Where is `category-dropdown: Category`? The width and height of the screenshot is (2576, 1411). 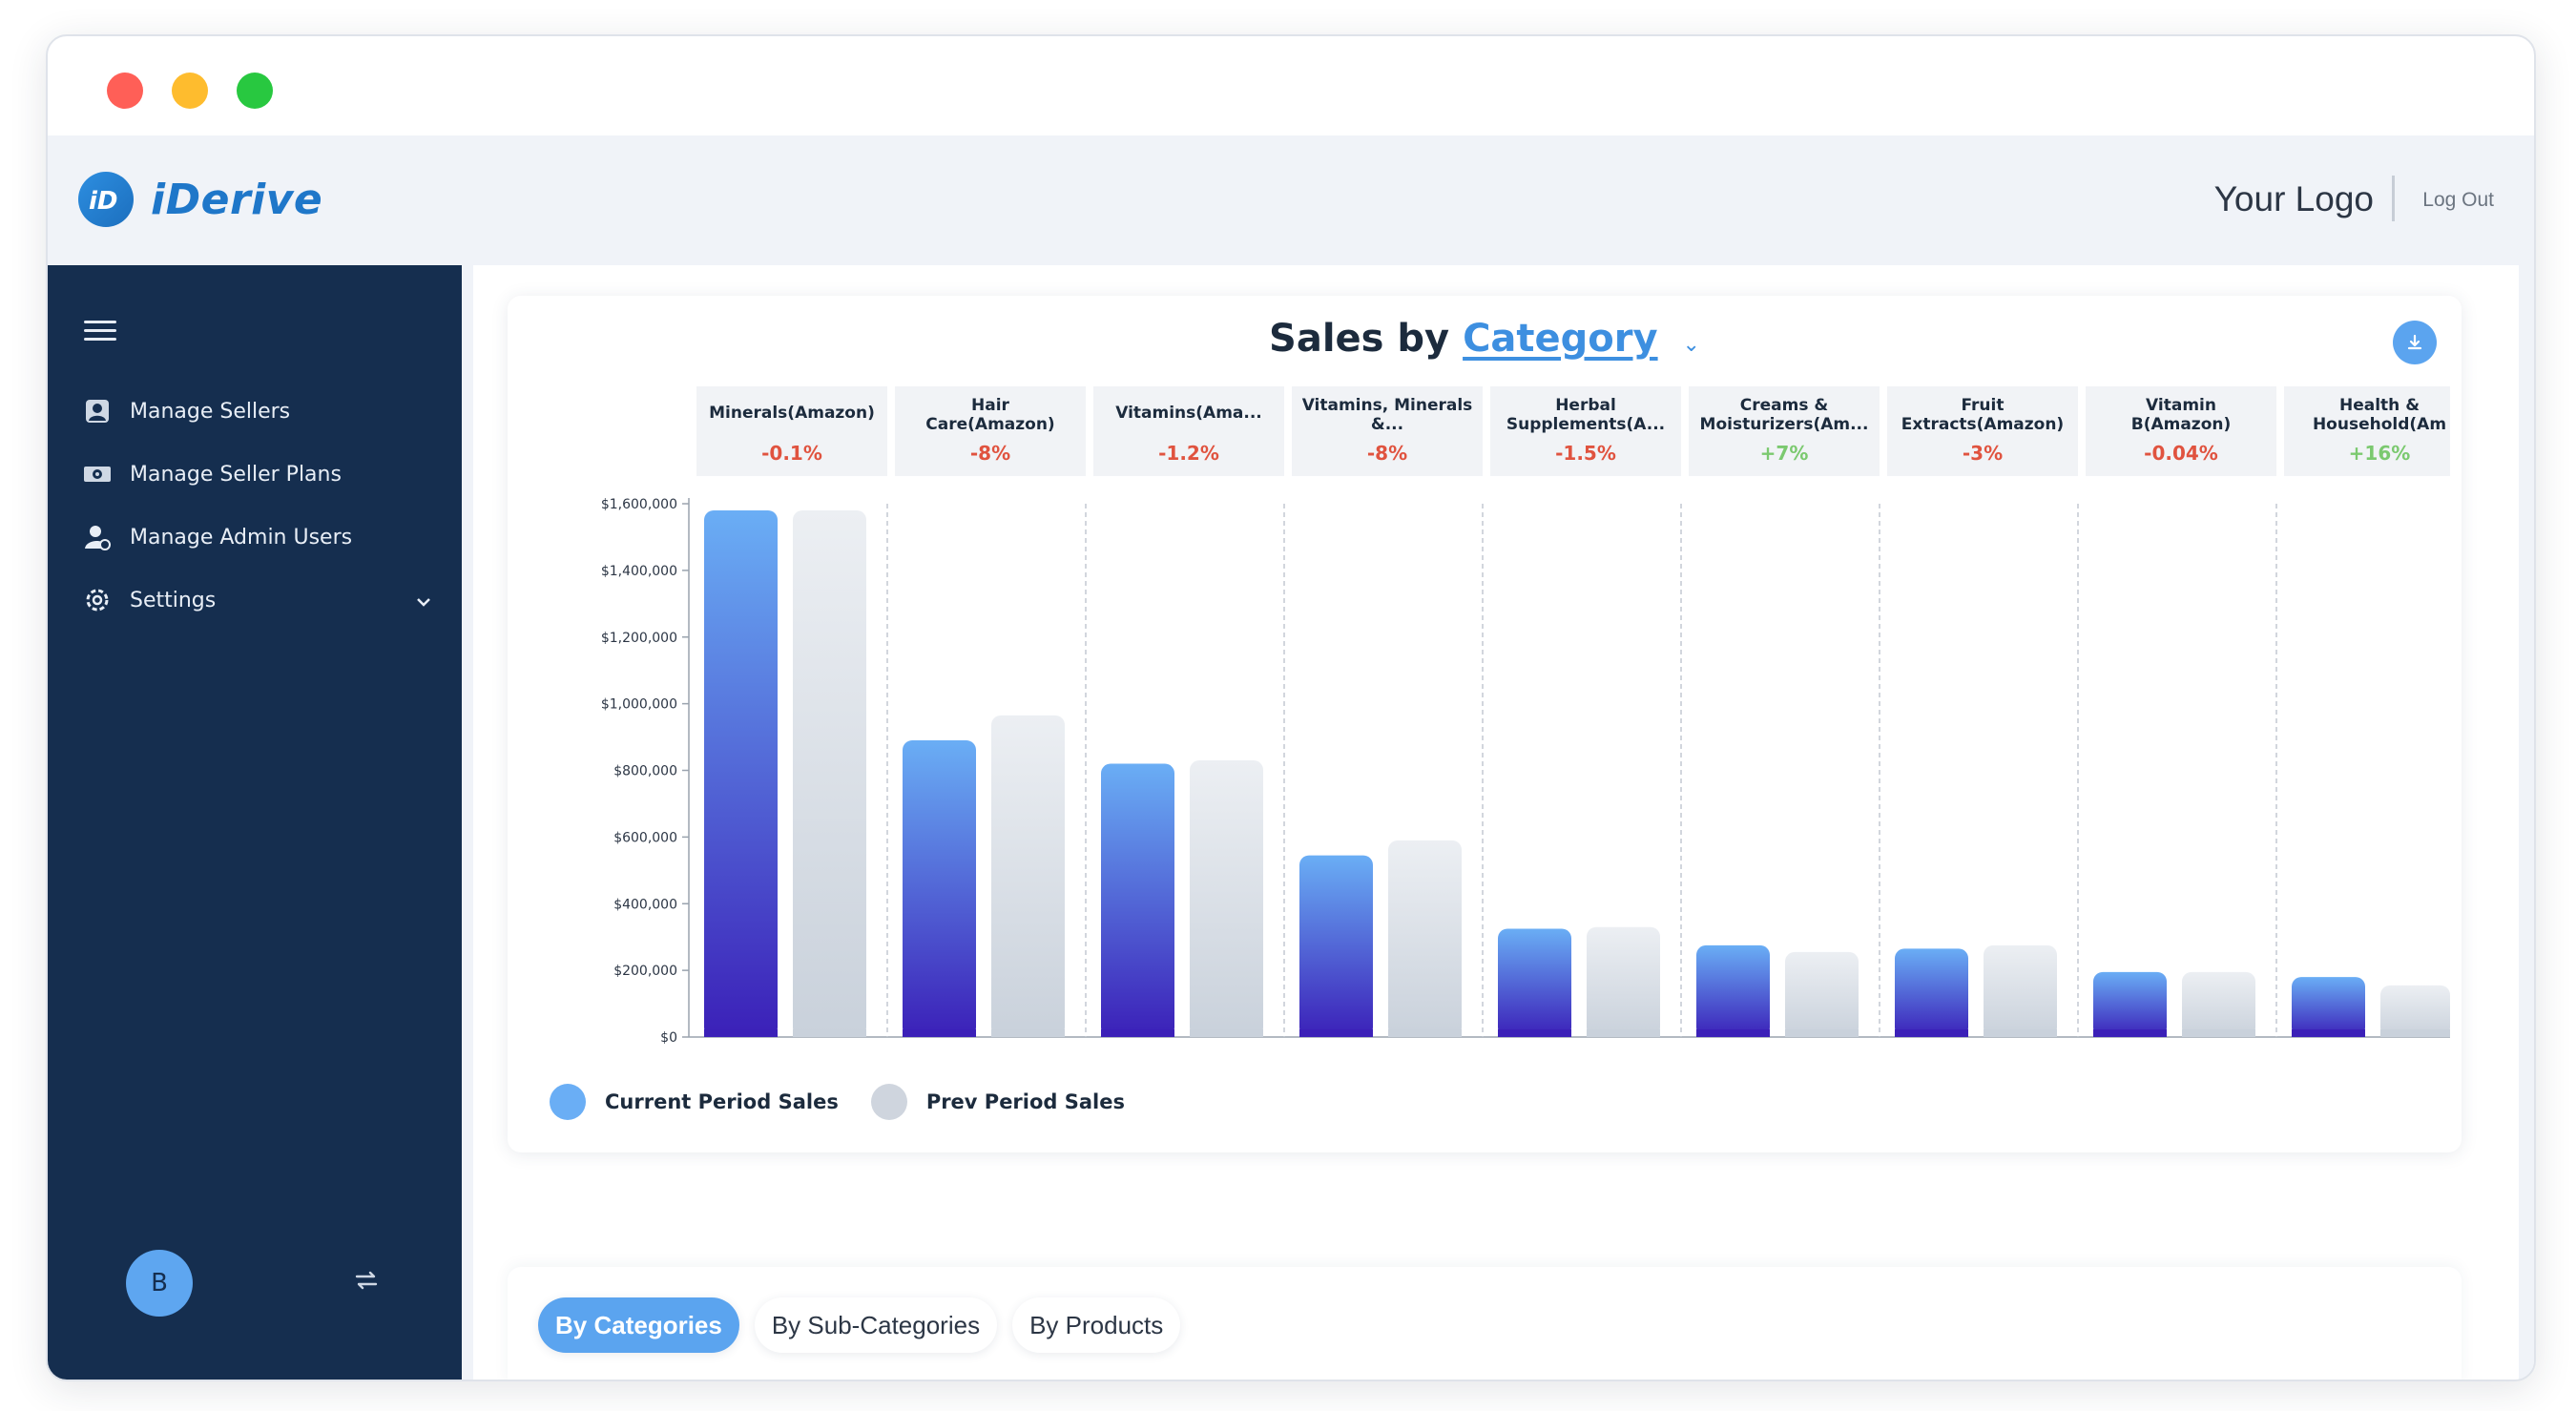 category-dropdown: Category is located at coordinates (1560, 339).